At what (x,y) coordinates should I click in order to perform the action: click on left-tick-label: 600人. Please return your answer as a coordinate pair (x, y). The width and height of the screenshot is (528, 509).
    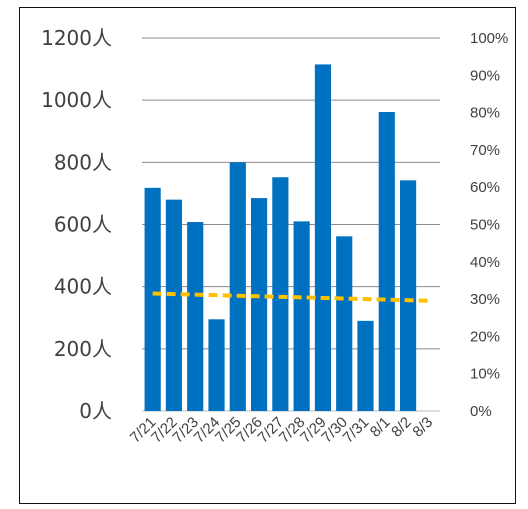
    Looking at the image, I should click on (83, 225).